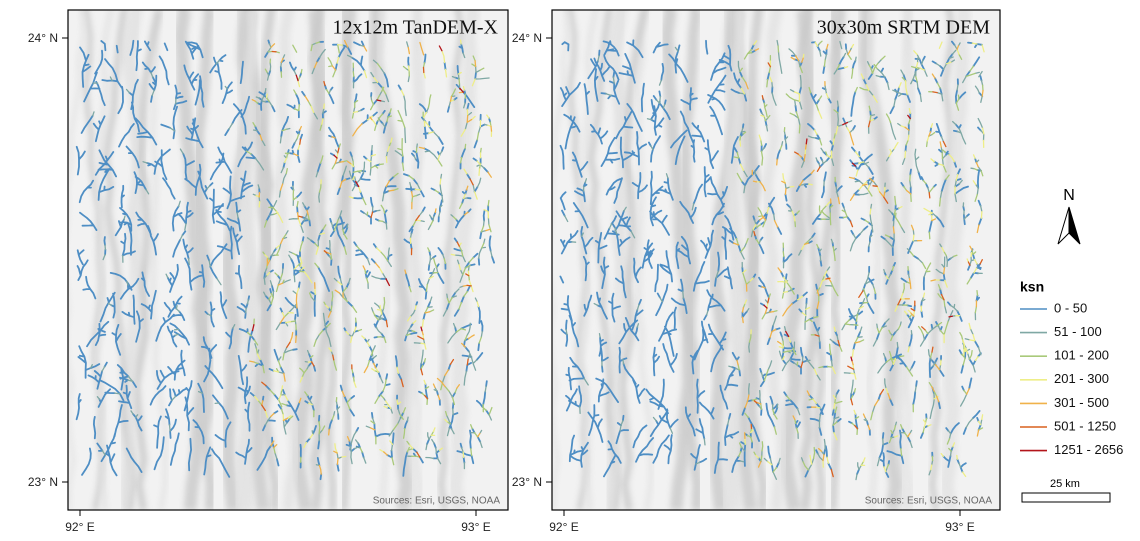 This screenshot has height=541, width=1140. Describe the element at coordinates (1069, 195) in the screenshot. I see `north-label: N` at that location.